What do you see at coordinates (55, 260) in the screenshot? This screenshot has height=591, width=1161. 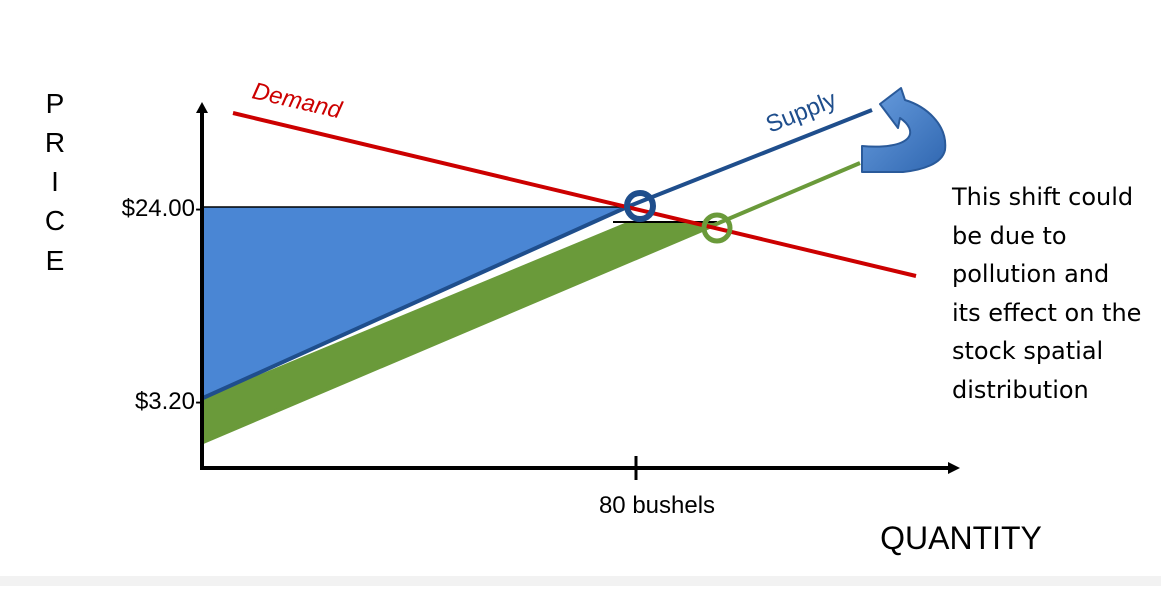 I see `y-axis-title-letter: E` at bounding box center [55, 260].